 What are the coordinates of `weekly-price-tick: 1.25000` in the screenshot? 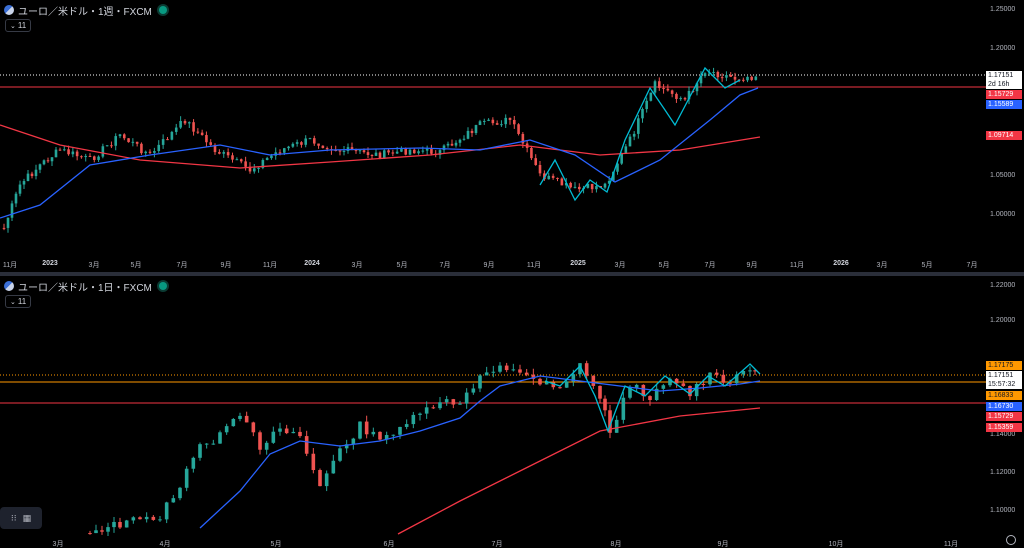 It's located at (1003, 9).